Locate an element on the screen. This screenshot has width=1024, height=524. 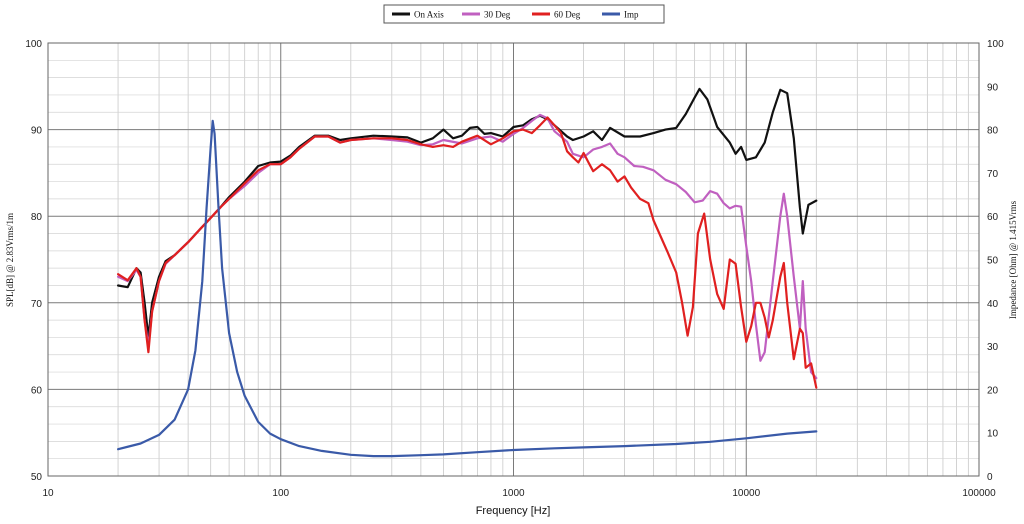
legend-box is located at coordinates (524, 14).